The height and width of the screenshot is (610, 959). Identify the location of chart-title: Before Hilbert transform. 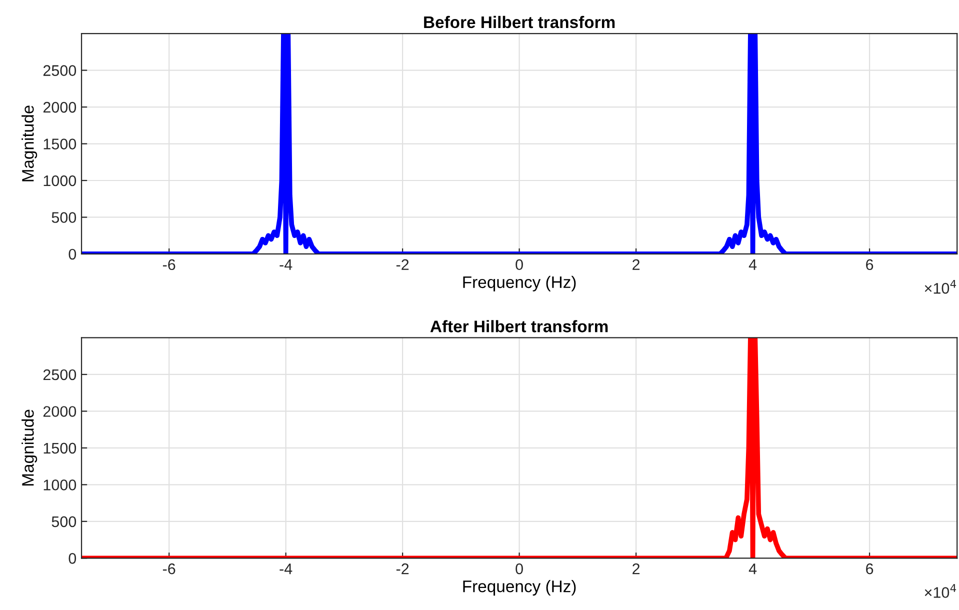
(519, 22).